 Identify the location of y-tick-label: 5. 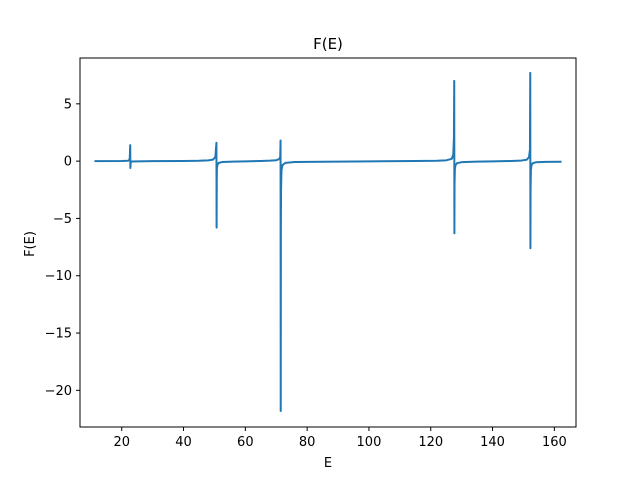
(68, 104).